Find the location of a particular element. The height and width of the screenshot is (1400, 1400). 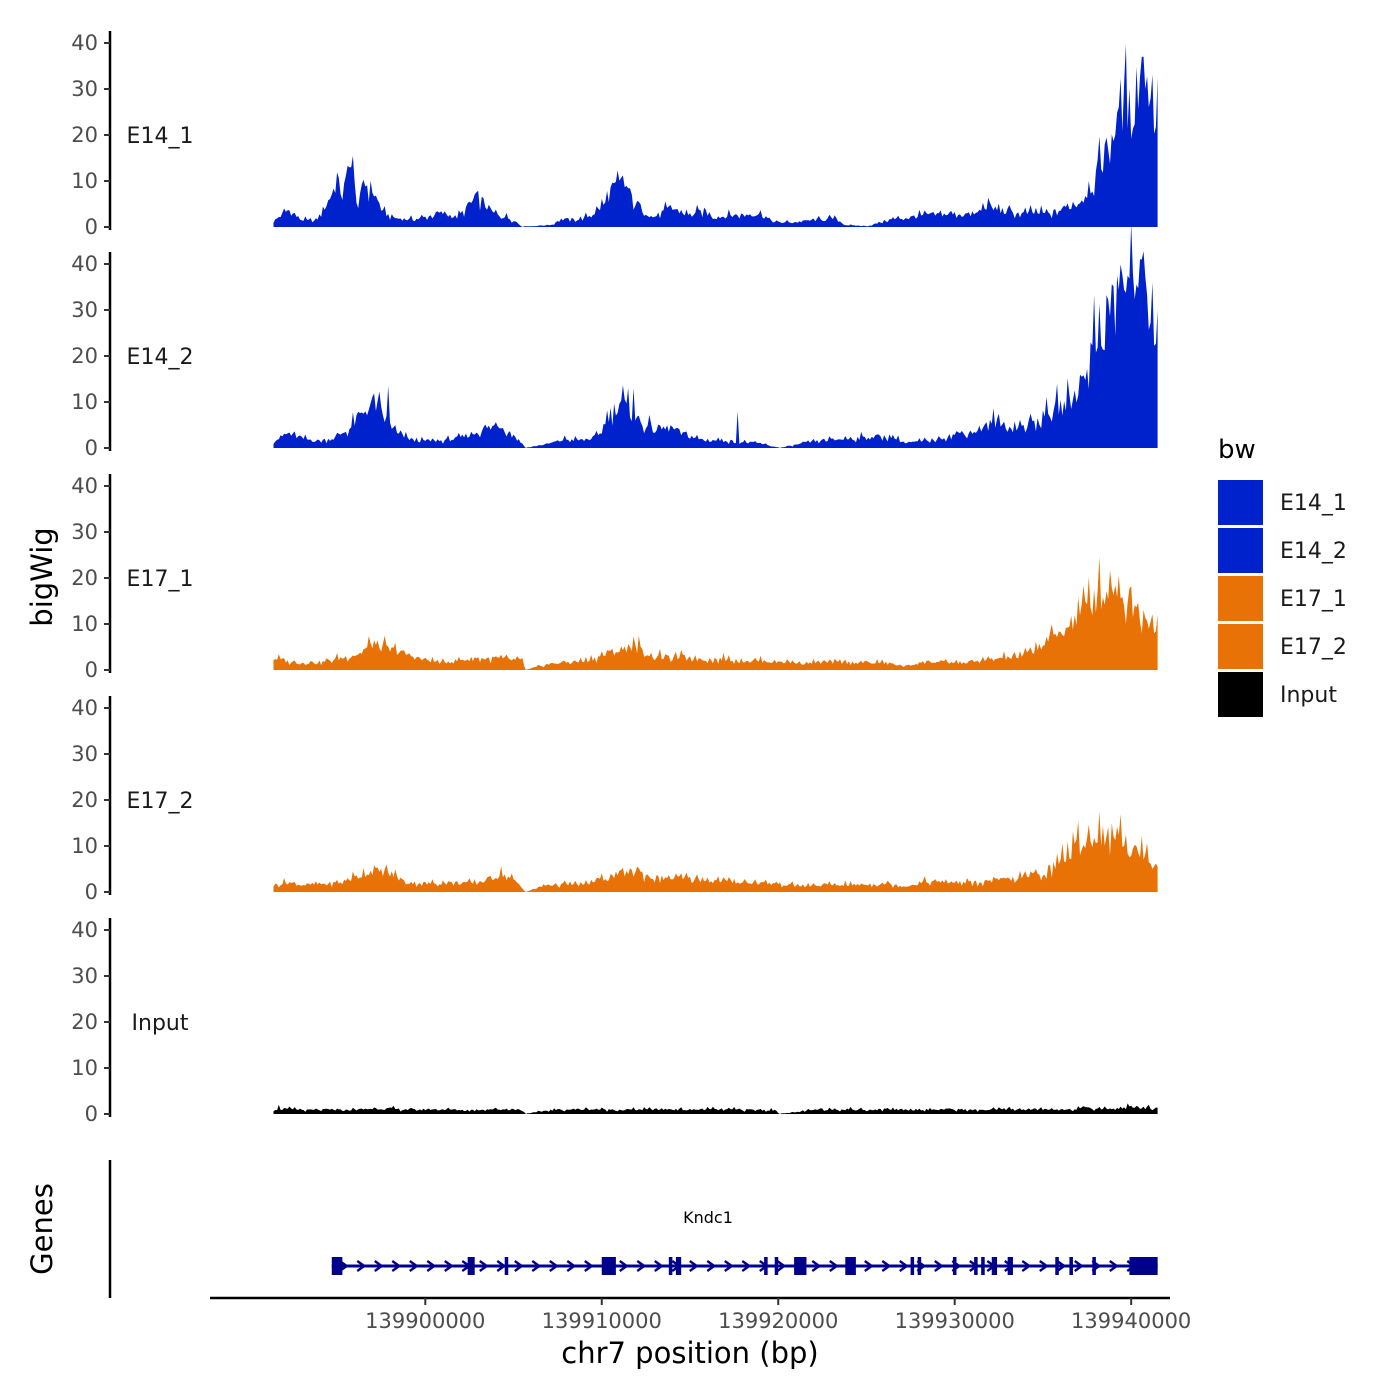

track-label: E17_1 is located at coordinates (160, 579).